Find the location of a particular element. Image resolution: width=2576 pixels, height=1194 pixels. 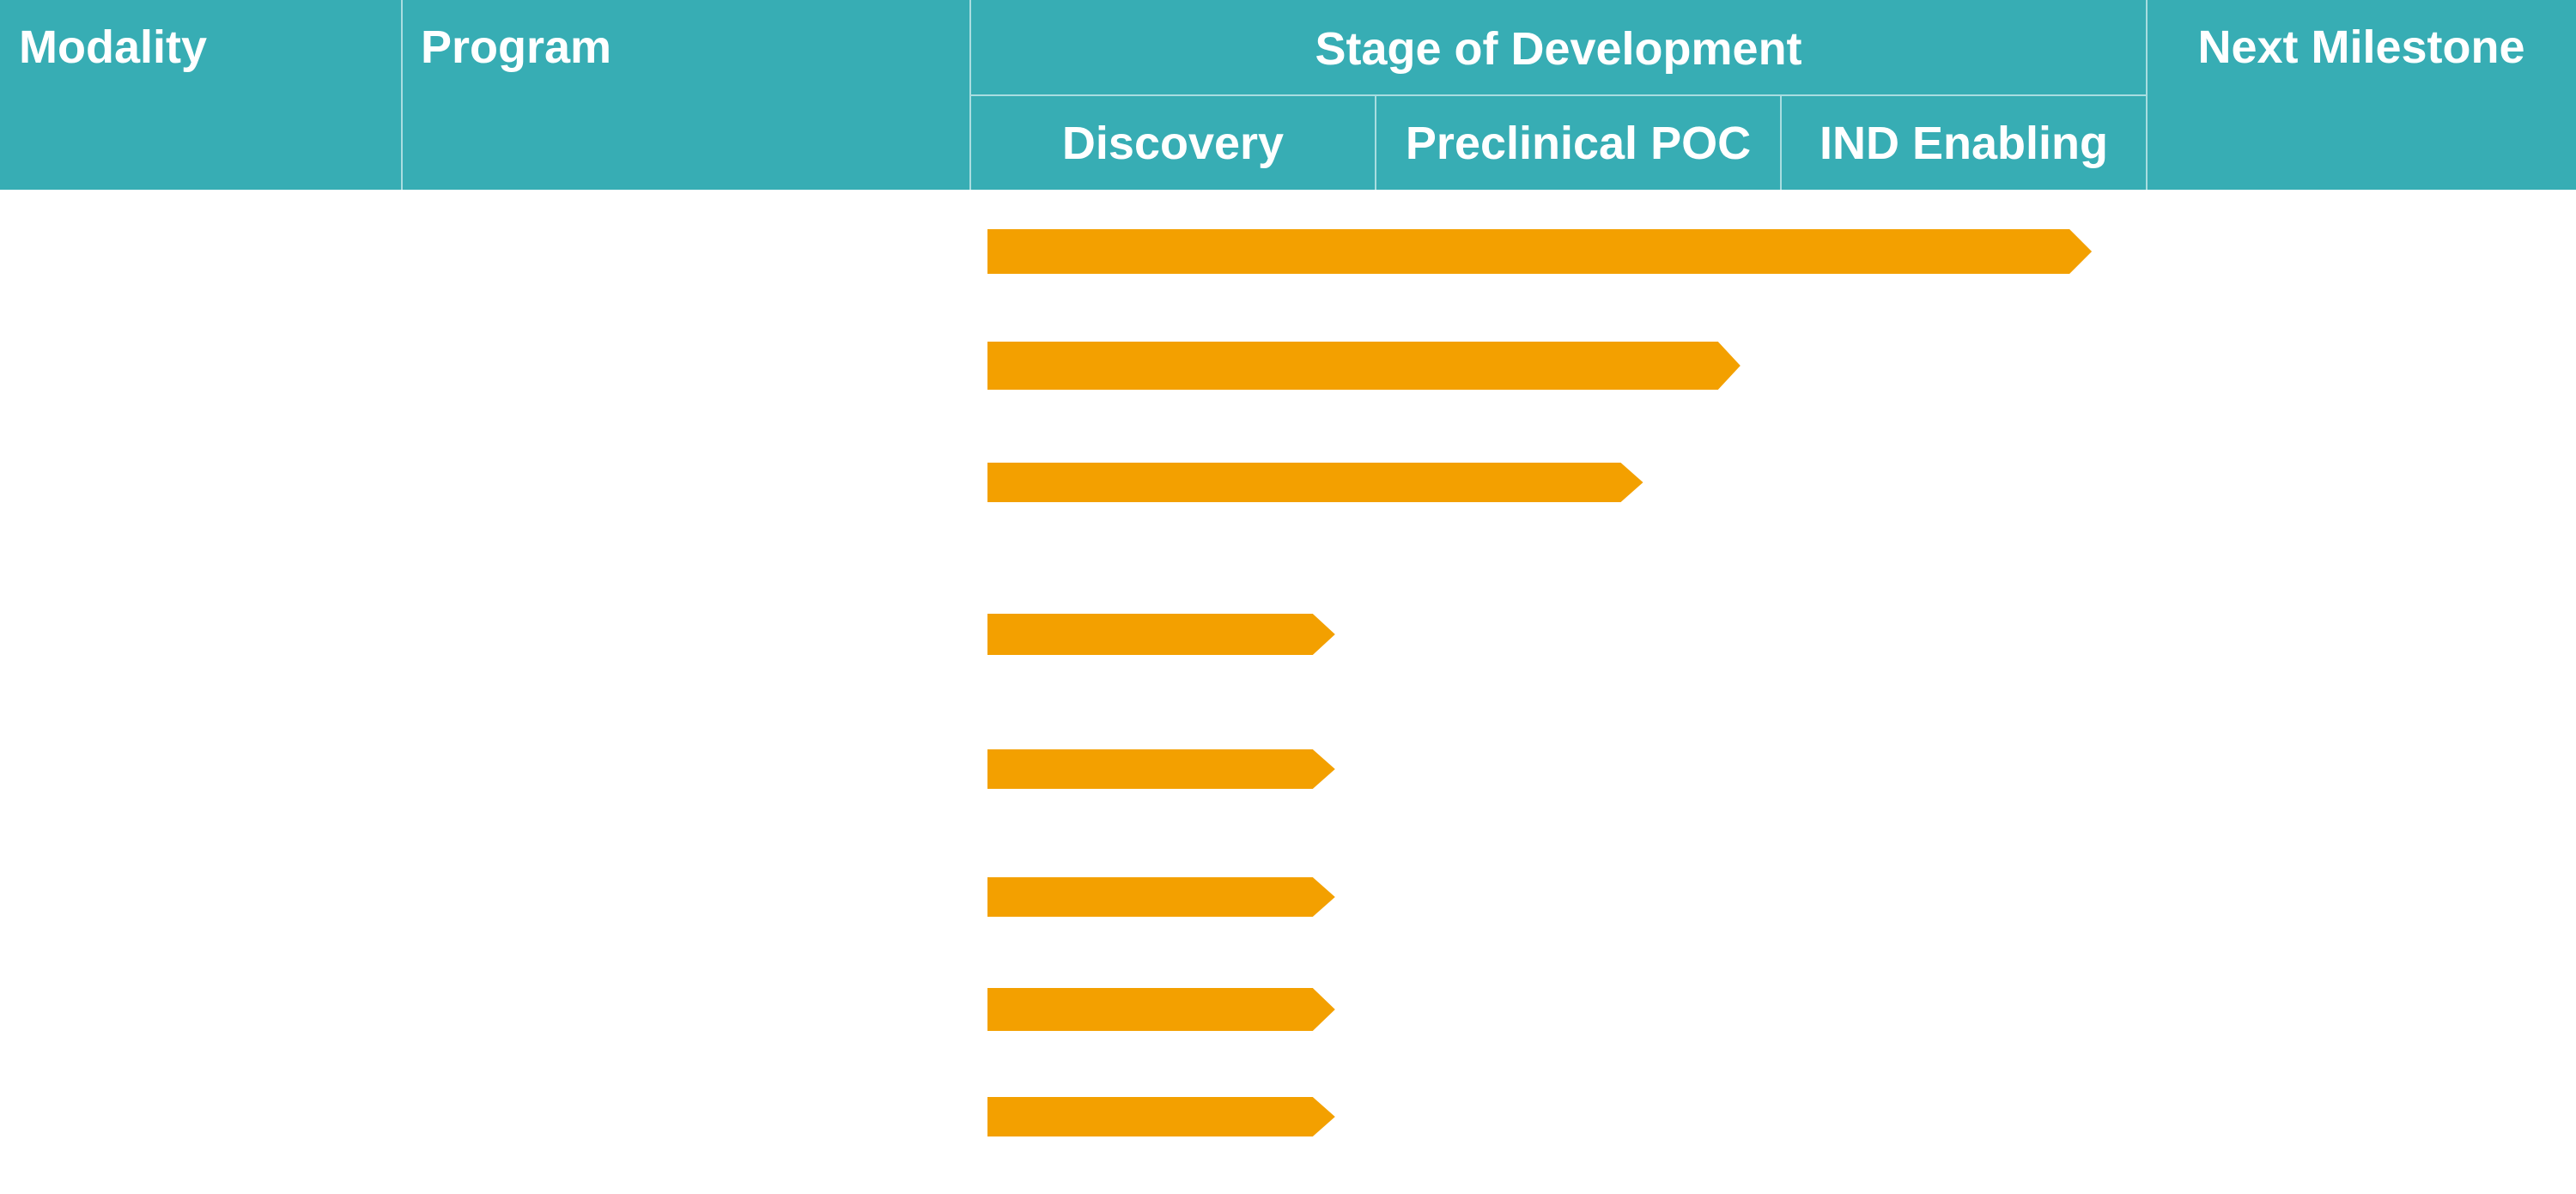

divider-discovery-preclinical is located at coordinates (1375, 142).